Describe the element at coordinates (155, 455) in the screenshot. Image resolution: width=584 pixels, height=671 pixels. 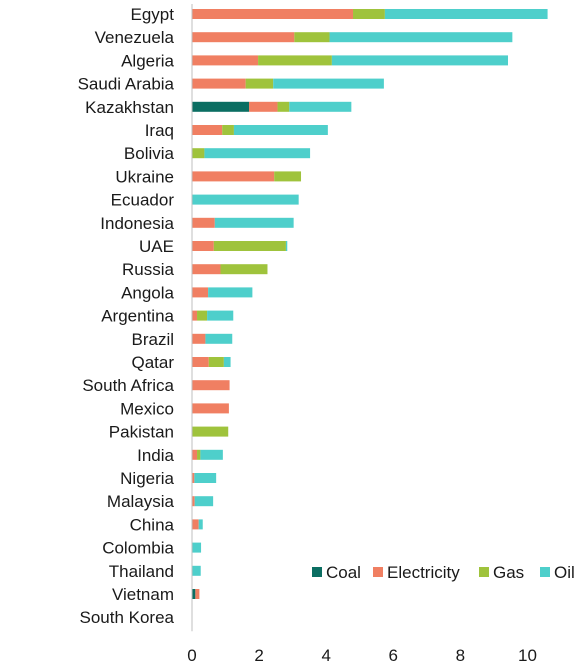
I see `category-label-india: India` at that location.